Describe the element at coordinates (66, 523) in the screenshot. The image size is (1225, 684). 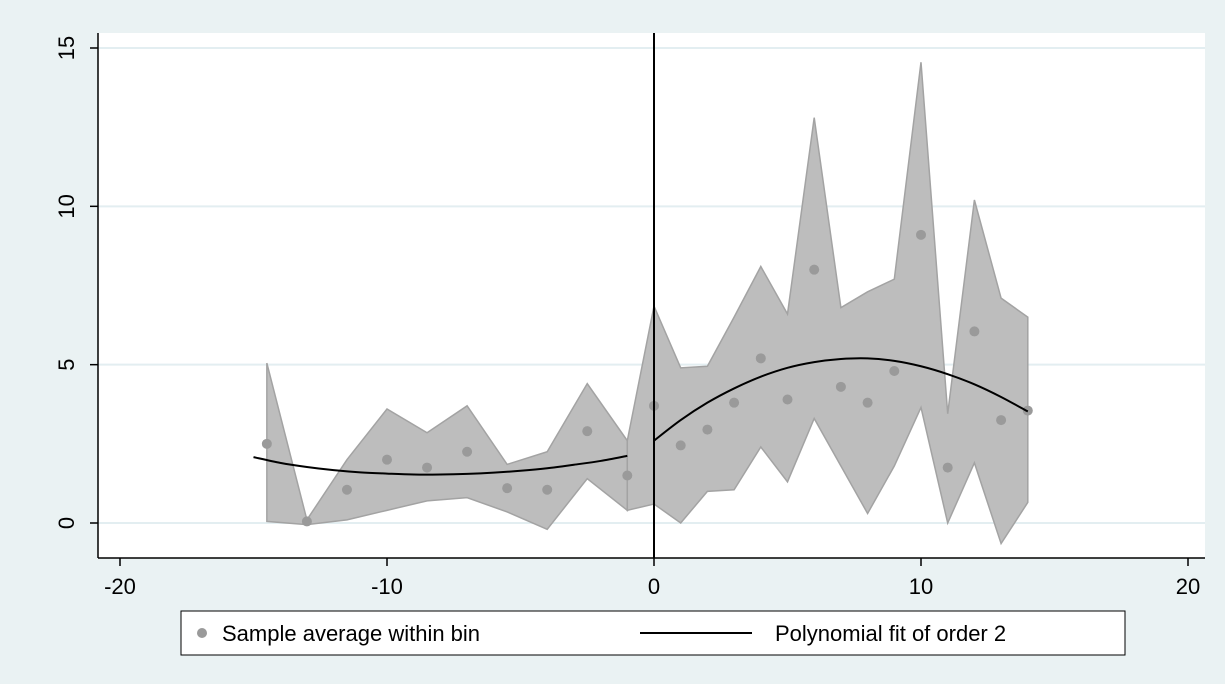
I see `y-tick-label: 0` at that location.